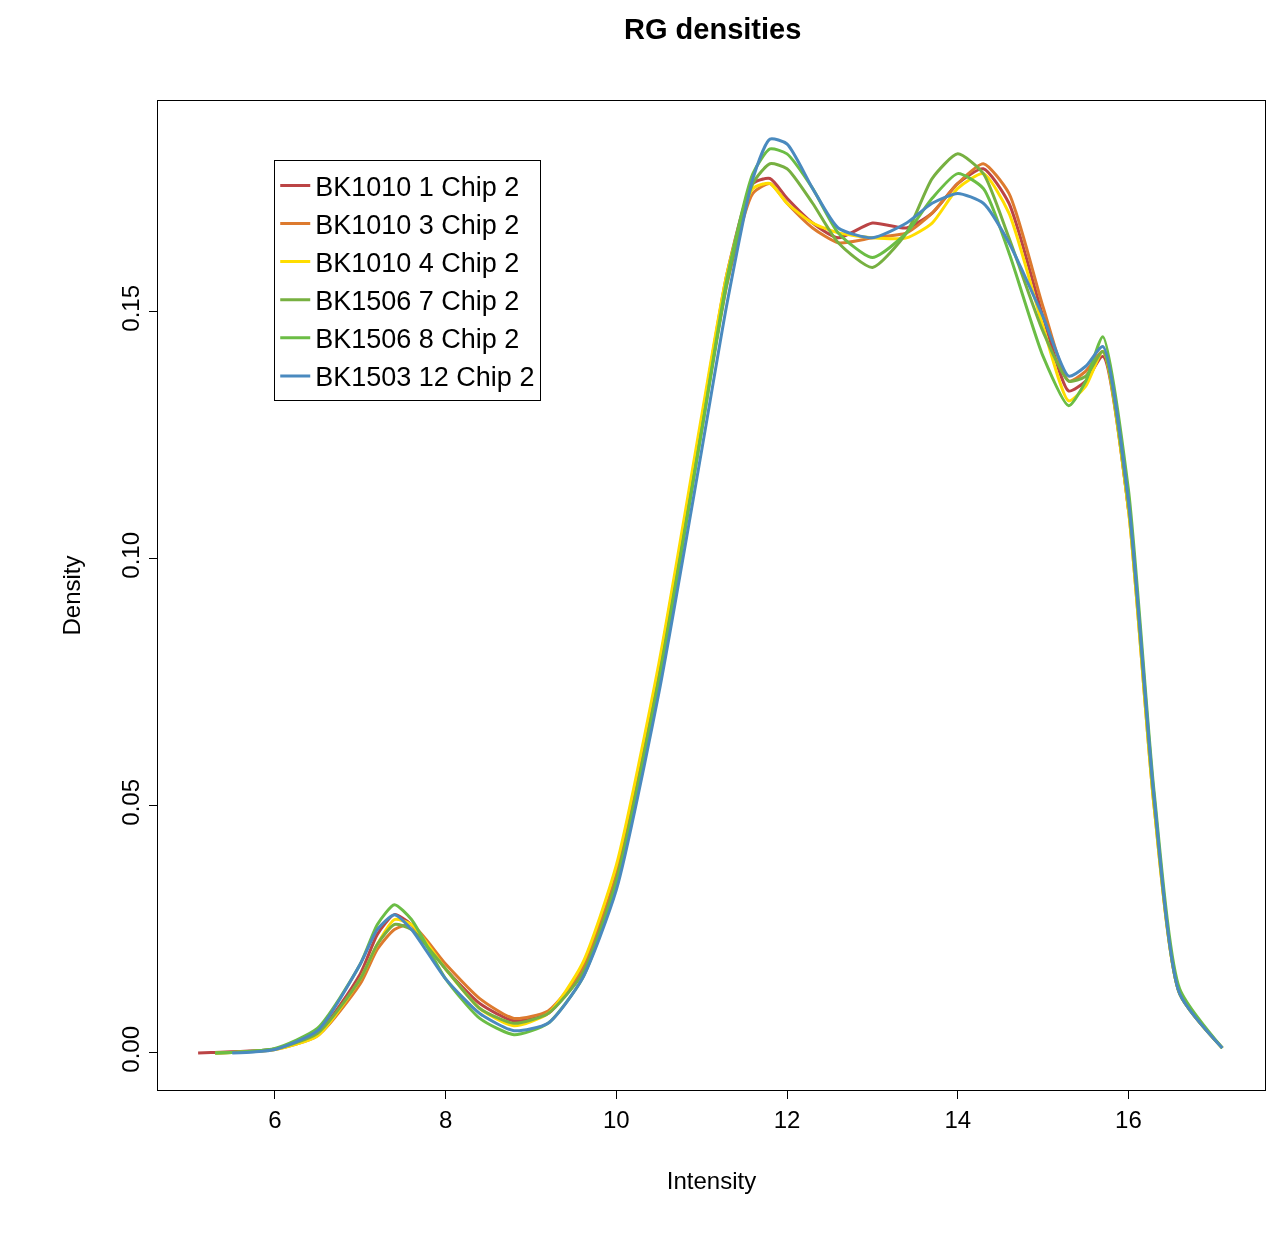  What do you see at coordinates (713, 29) in the screenshot?
I see `chart-title: RG densities` at bounding box center [713, 29].